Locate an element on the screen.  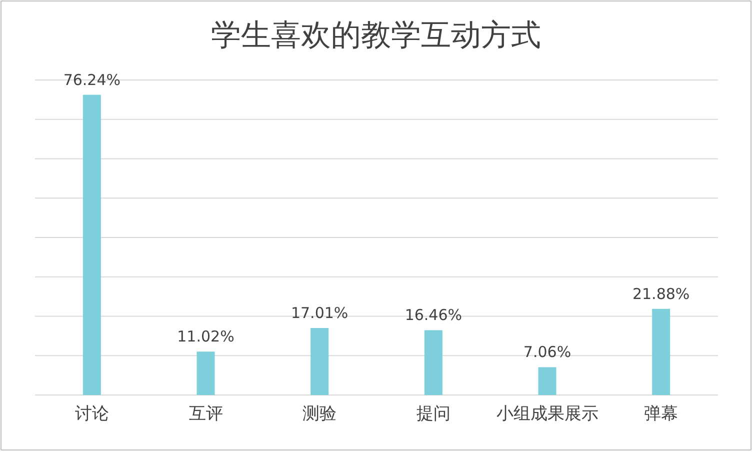
data-label: 17.01% is located at coordinates (319, 313).